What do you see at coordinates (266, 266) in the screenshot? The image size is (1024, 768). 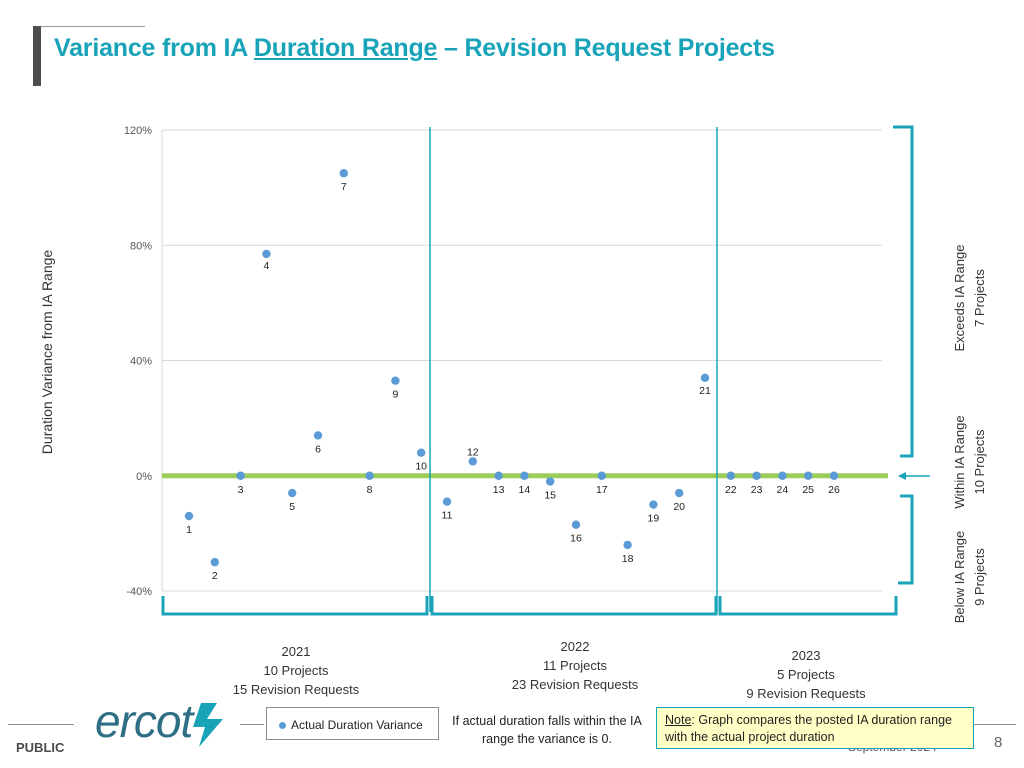 I see `point-label-4: 4` at bounding box center [266, 266].